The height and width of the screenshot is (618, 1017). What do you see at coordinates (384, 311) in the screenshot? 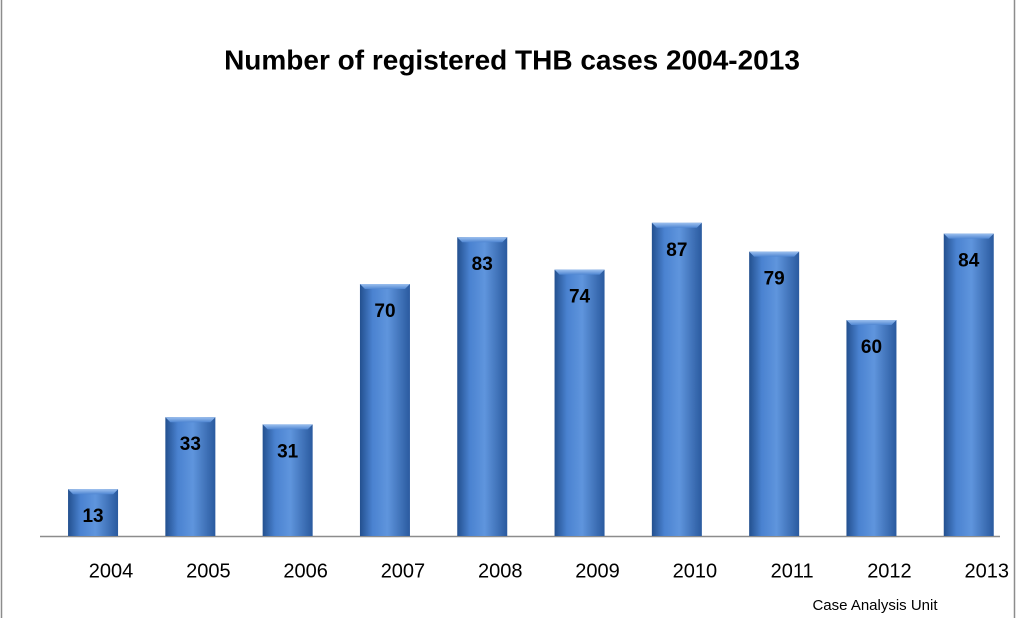
I see `data-label: 70` at bounding box center [384, 311].